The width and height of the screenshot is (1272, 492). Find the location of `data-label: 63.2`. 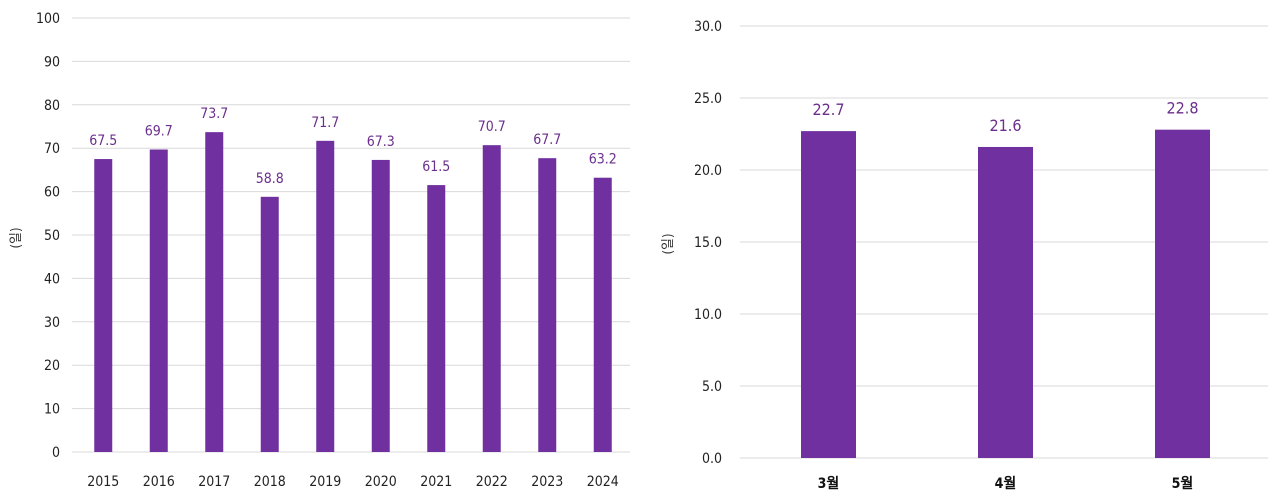

data-label: 63.2 is located at coordinates (603, 160).